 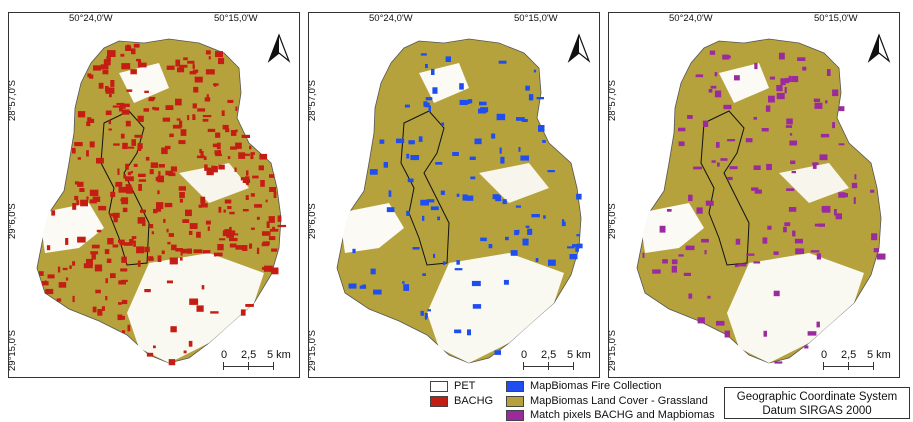 I want to click on lat-label-mid: 29°6,0'S, so click(x=13, y=221).